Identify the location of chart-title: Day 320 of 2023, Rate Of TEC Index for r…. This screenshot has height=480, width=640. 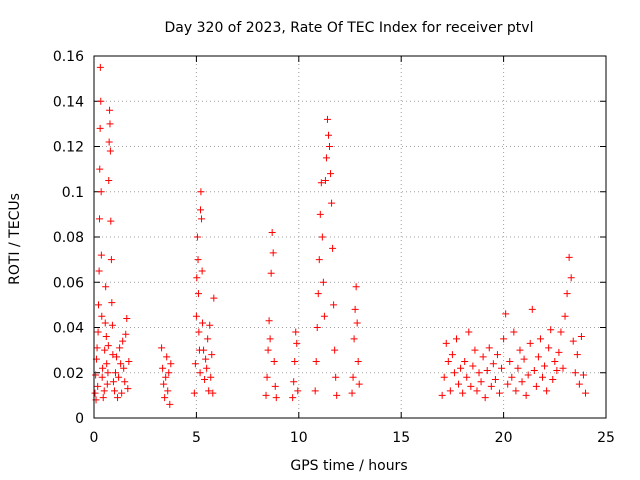
(349, 28).